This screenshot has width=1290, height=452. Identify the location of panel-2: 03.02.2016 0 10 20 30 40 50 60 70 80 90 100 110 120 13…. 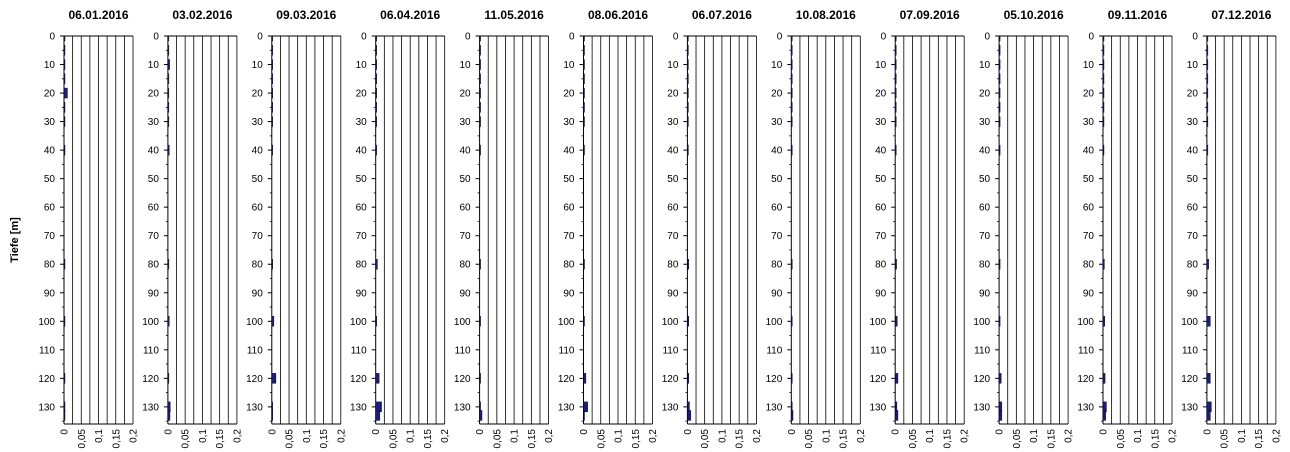
(192, 228).